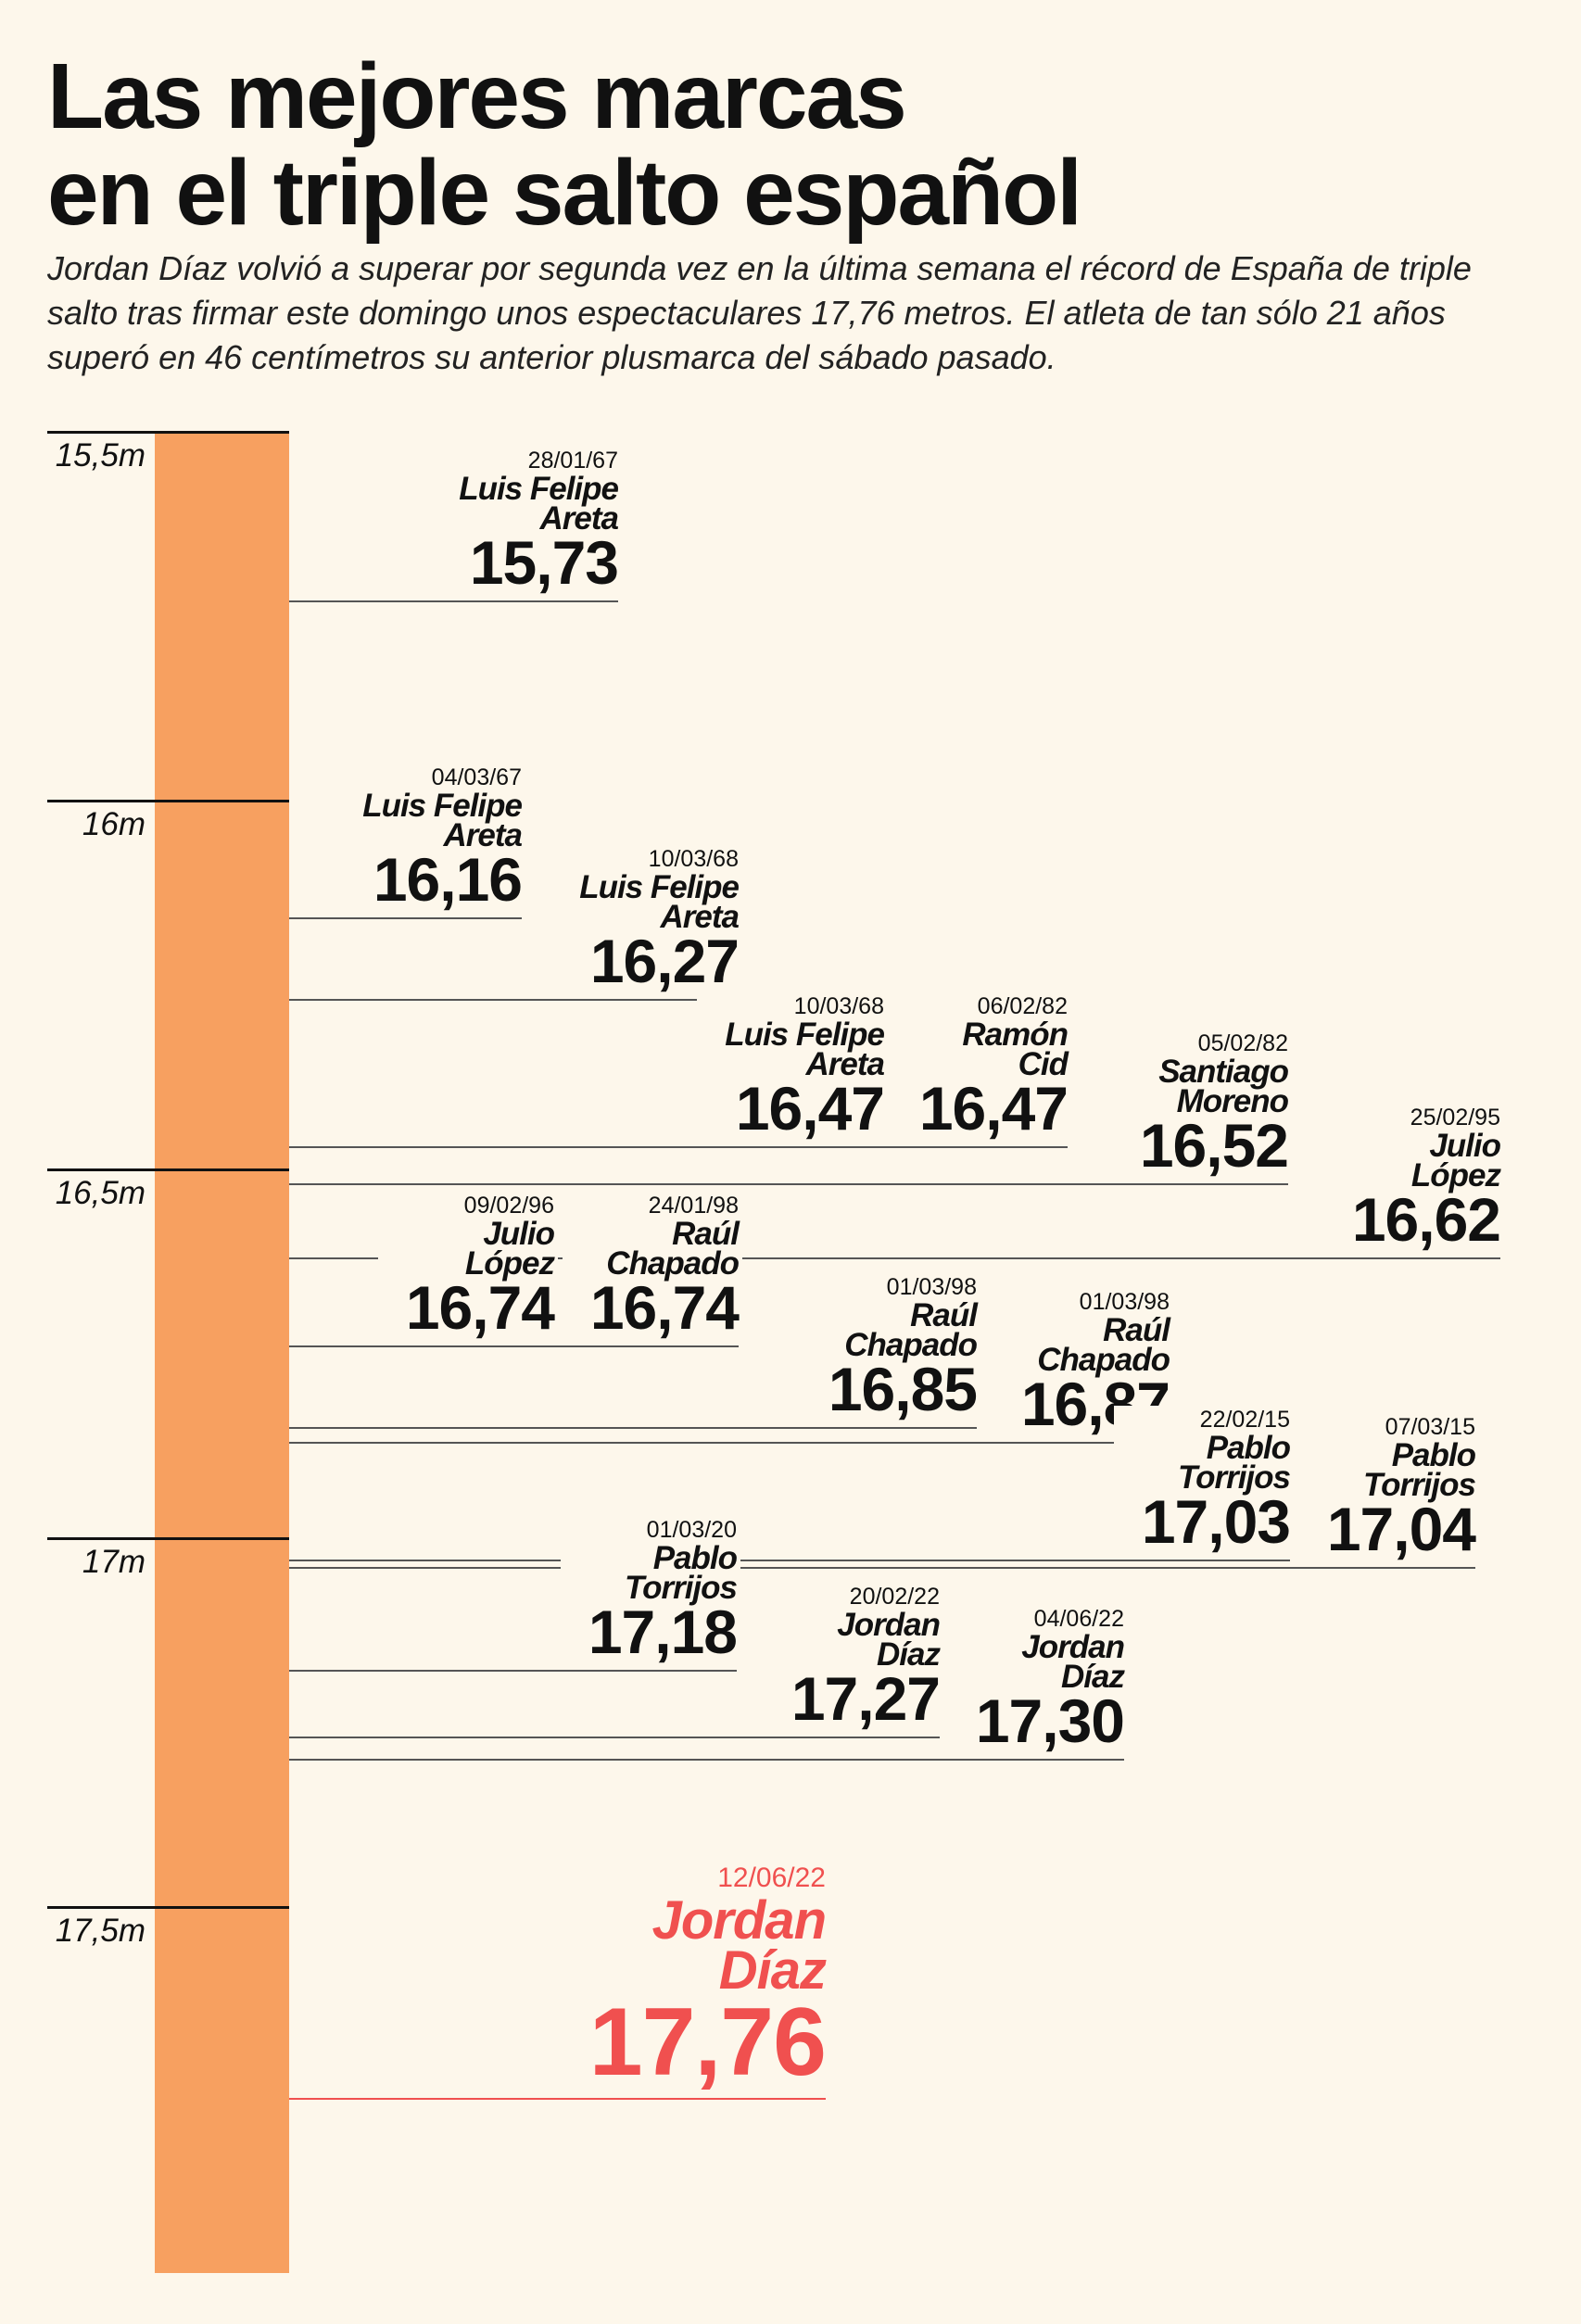 The image size is (1581, 2324). I want to click on title-line-2: en el triple salto español, so click(564, 193).